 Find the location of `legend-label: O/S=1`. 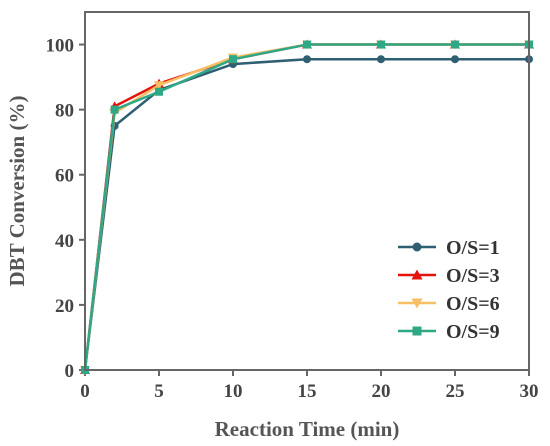

legend-label: O/S=1 is located at coordinates (473, 248).